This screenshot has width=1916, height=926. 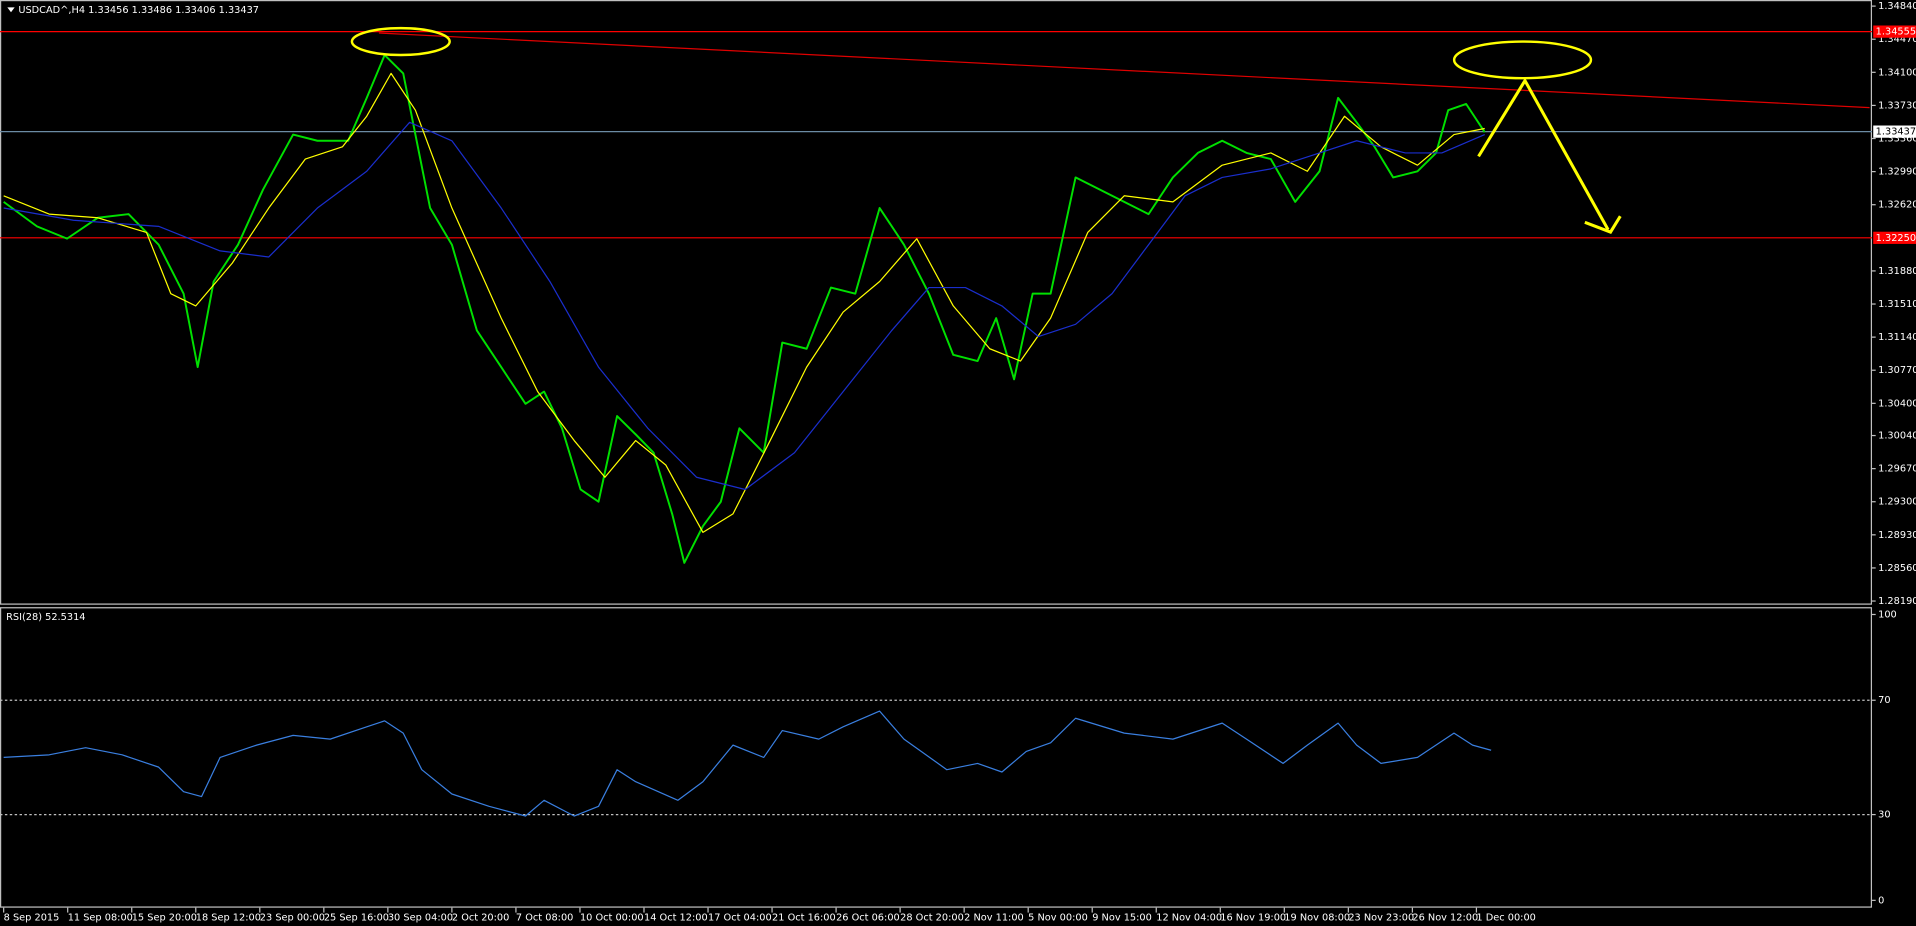 I want to click on y-tick-label: 1.32620, so click(x=1897, y=205).